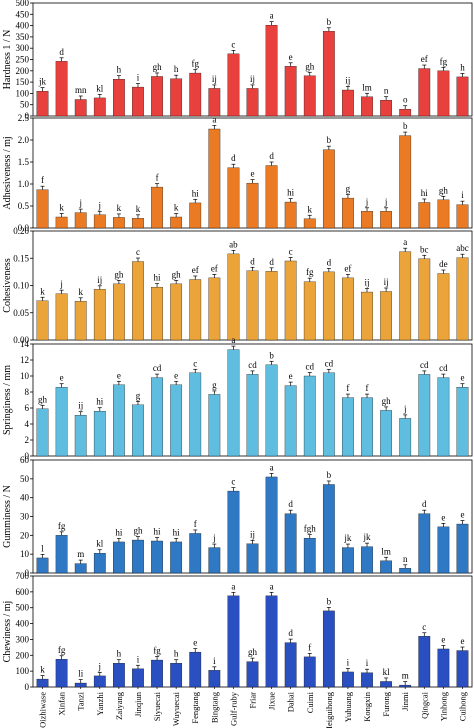  Describe the element at coordinates (24, 228) in the screenshot. I see `y-tick-label: 0.0` at that location.